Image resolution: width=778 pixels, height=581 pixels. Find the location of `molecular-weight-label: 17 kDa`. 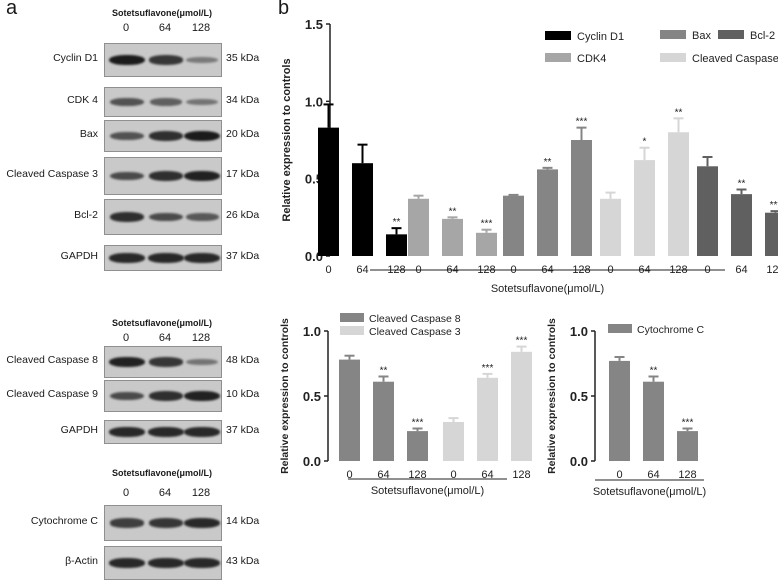

molecular-weight-label: 17 kDa is located at coordinates (243, 174).